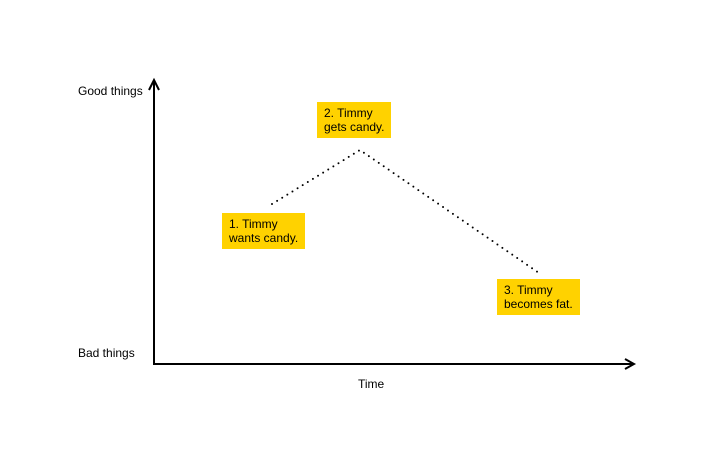 This screenshot has width=720, height=458. I want to click on event-note-1-line2: wants candy., so click(264, 238).